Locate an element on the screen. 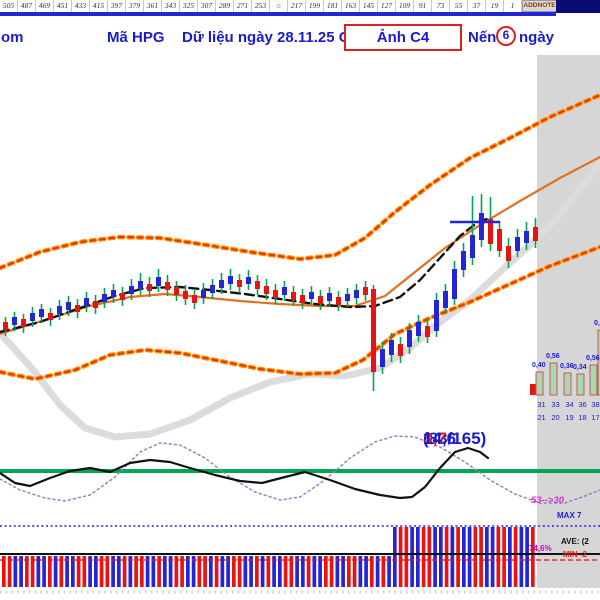  side-panel is located at coordinates (568, 321).